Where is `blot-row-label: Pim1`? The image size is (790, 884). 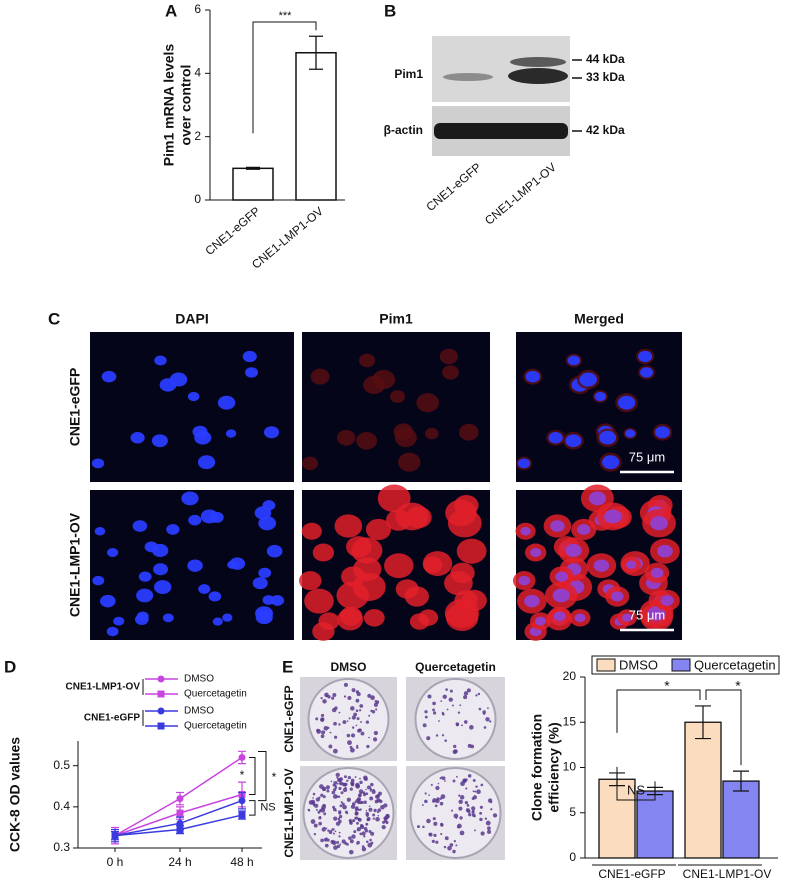 blot-row-label: Pim1 is located at coordinates (408, 74).